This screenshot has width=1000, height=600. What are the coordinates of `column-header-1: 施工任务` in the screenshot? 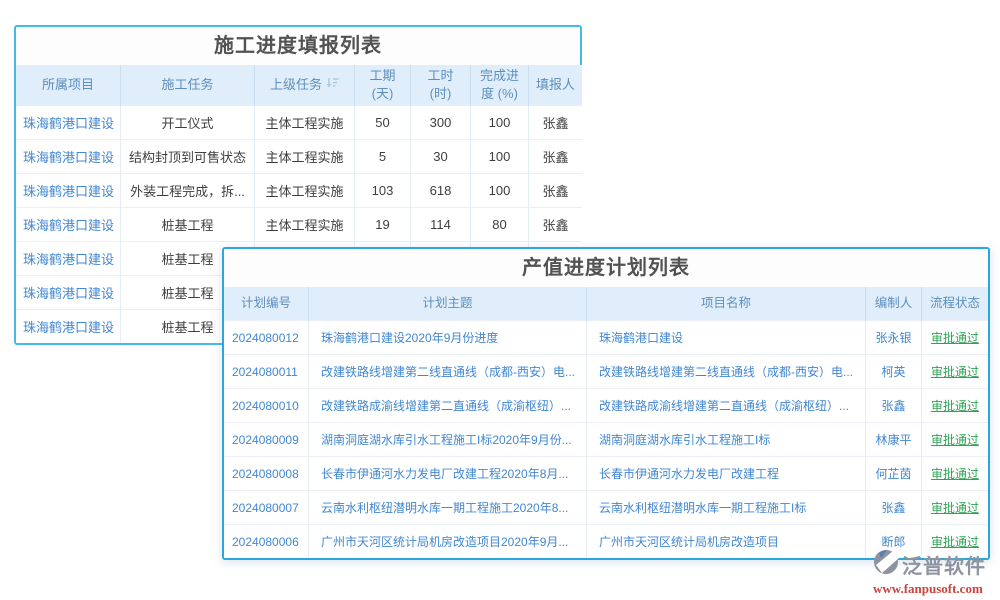 It's located at (187, 85).